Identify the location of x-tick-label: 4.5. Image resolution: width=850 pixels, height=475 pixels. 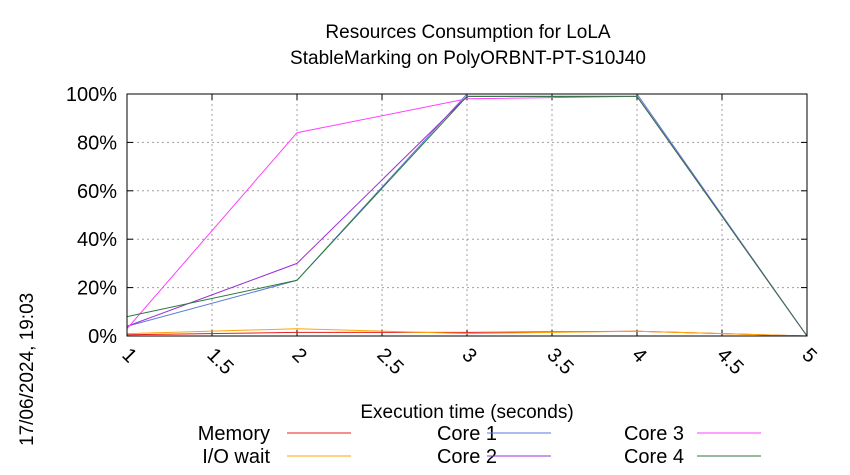
(729, 361).